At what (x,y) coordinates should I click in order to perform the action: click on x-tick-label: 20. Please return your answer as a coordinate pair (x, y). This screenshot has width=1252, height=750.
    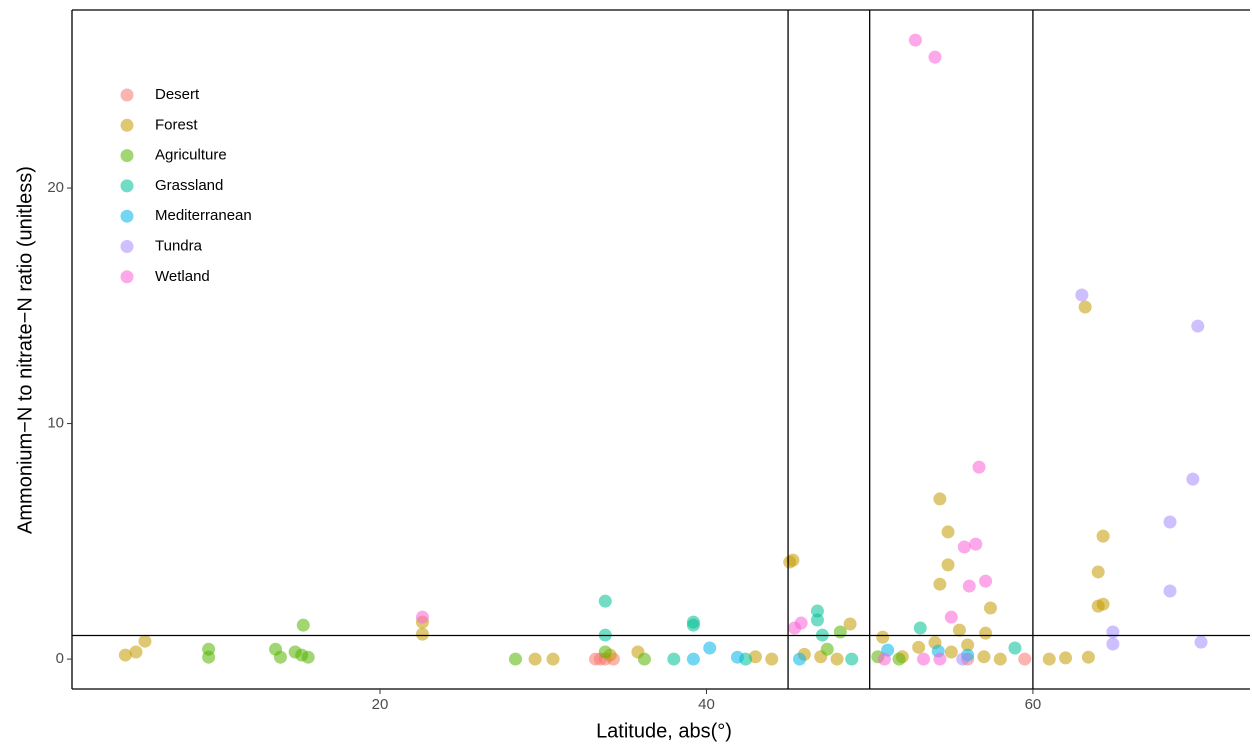
    Looking at the image, I should click on (380, 704).